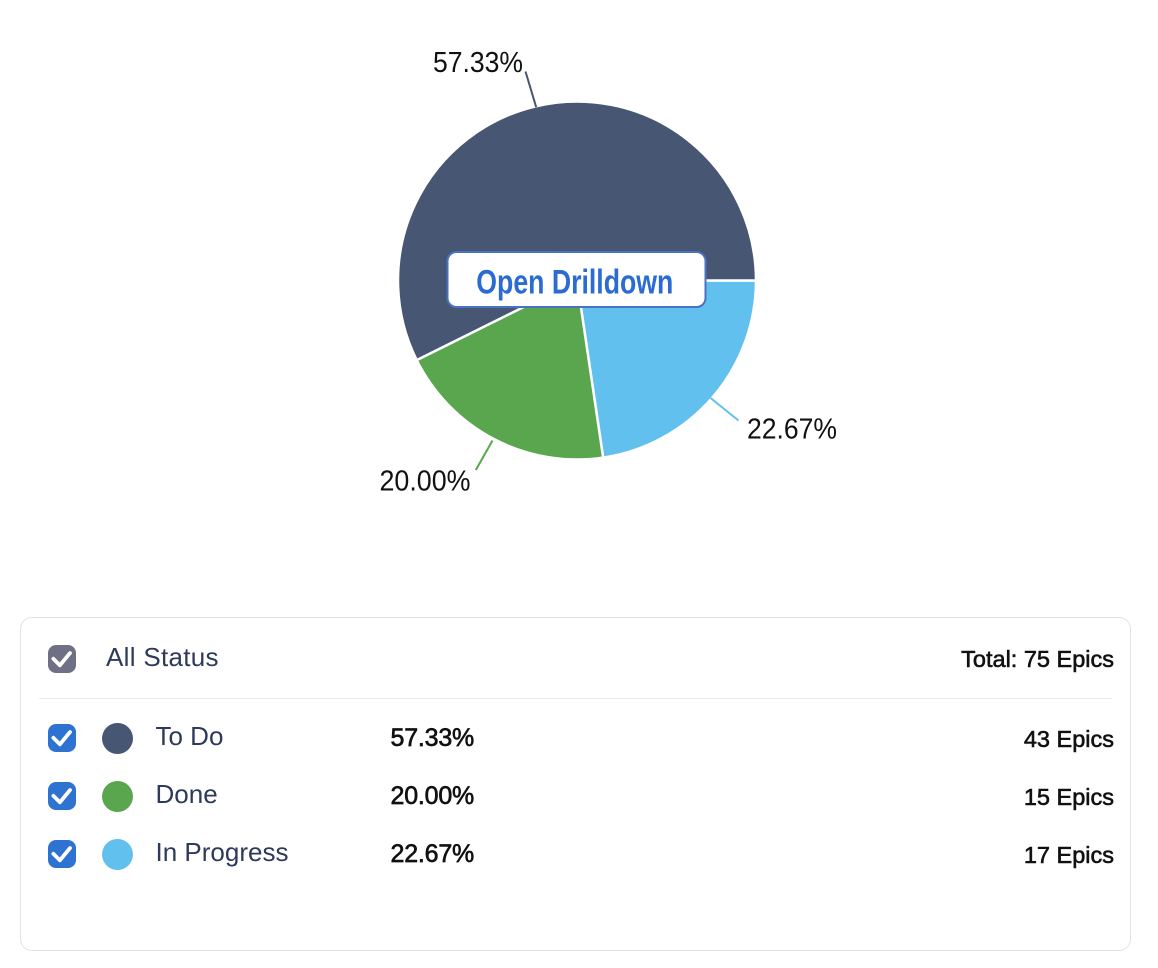  Describe the element at coordinates (425, 482) in the screenshot. I see `svg-text: 20.00%` at that location.